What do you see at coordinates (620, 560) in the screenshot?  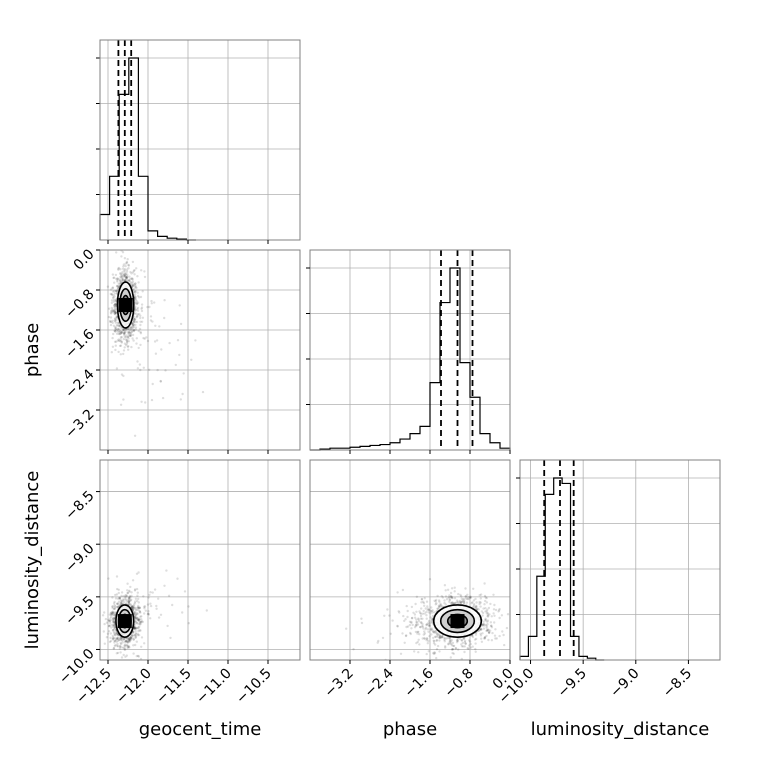 I see `panel-border` at bounding box center [620, 560].